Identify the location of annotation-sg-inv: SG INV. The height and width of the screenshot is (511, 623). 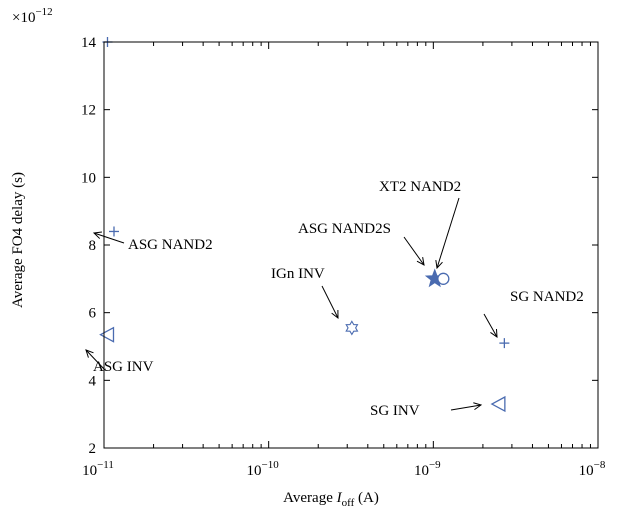
(426, 410).